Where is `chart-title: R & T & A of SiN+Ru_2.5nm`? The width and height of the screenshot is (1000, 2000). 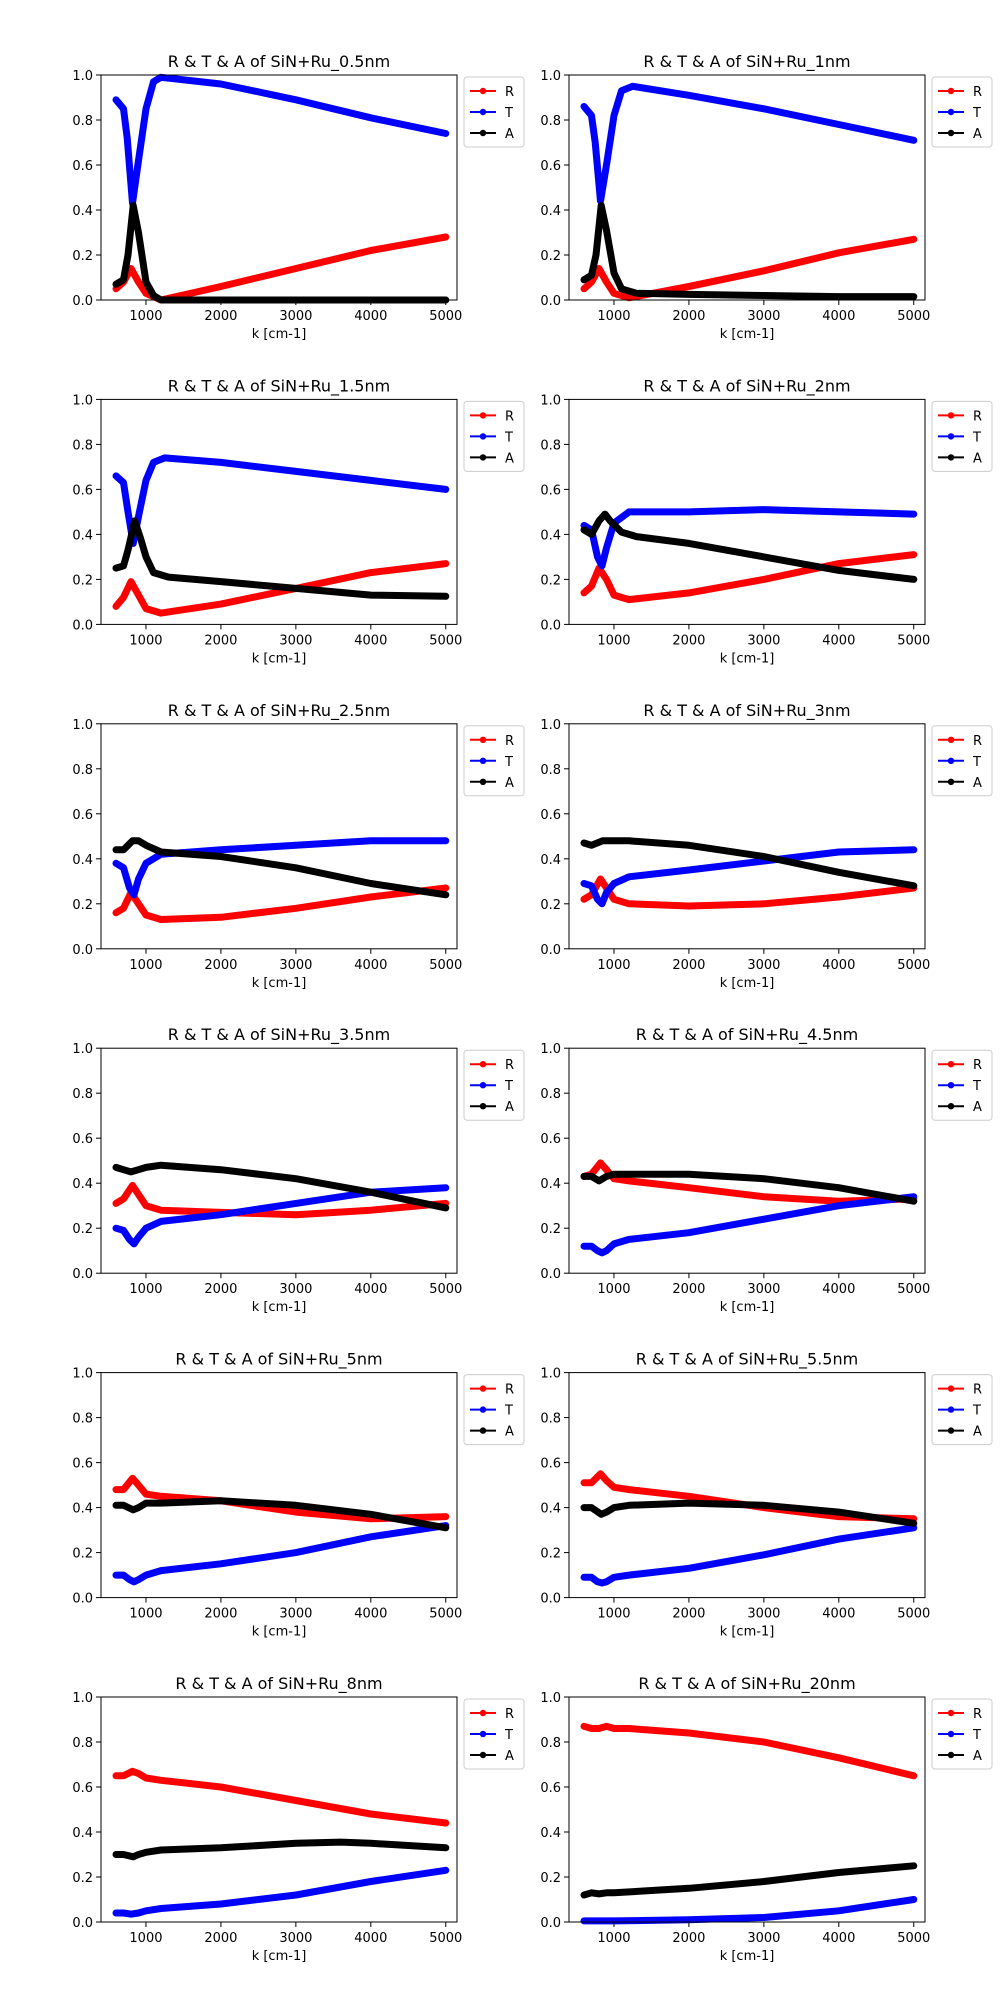 chart-title: R & T & A of SiN+Ru_2.5nm is located at coordinates (279, 711).